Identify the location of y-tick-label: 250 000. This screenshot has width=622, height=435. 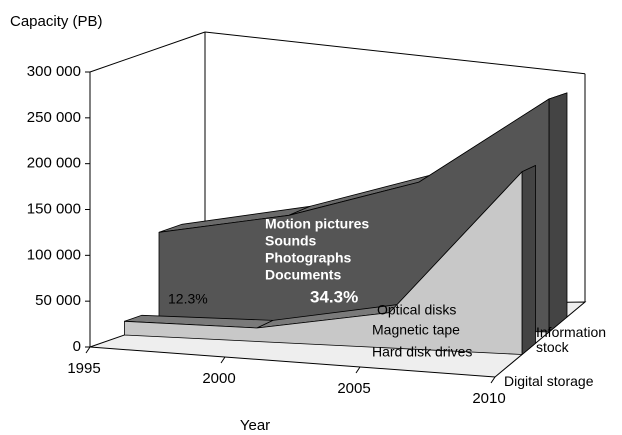
(54, 117).